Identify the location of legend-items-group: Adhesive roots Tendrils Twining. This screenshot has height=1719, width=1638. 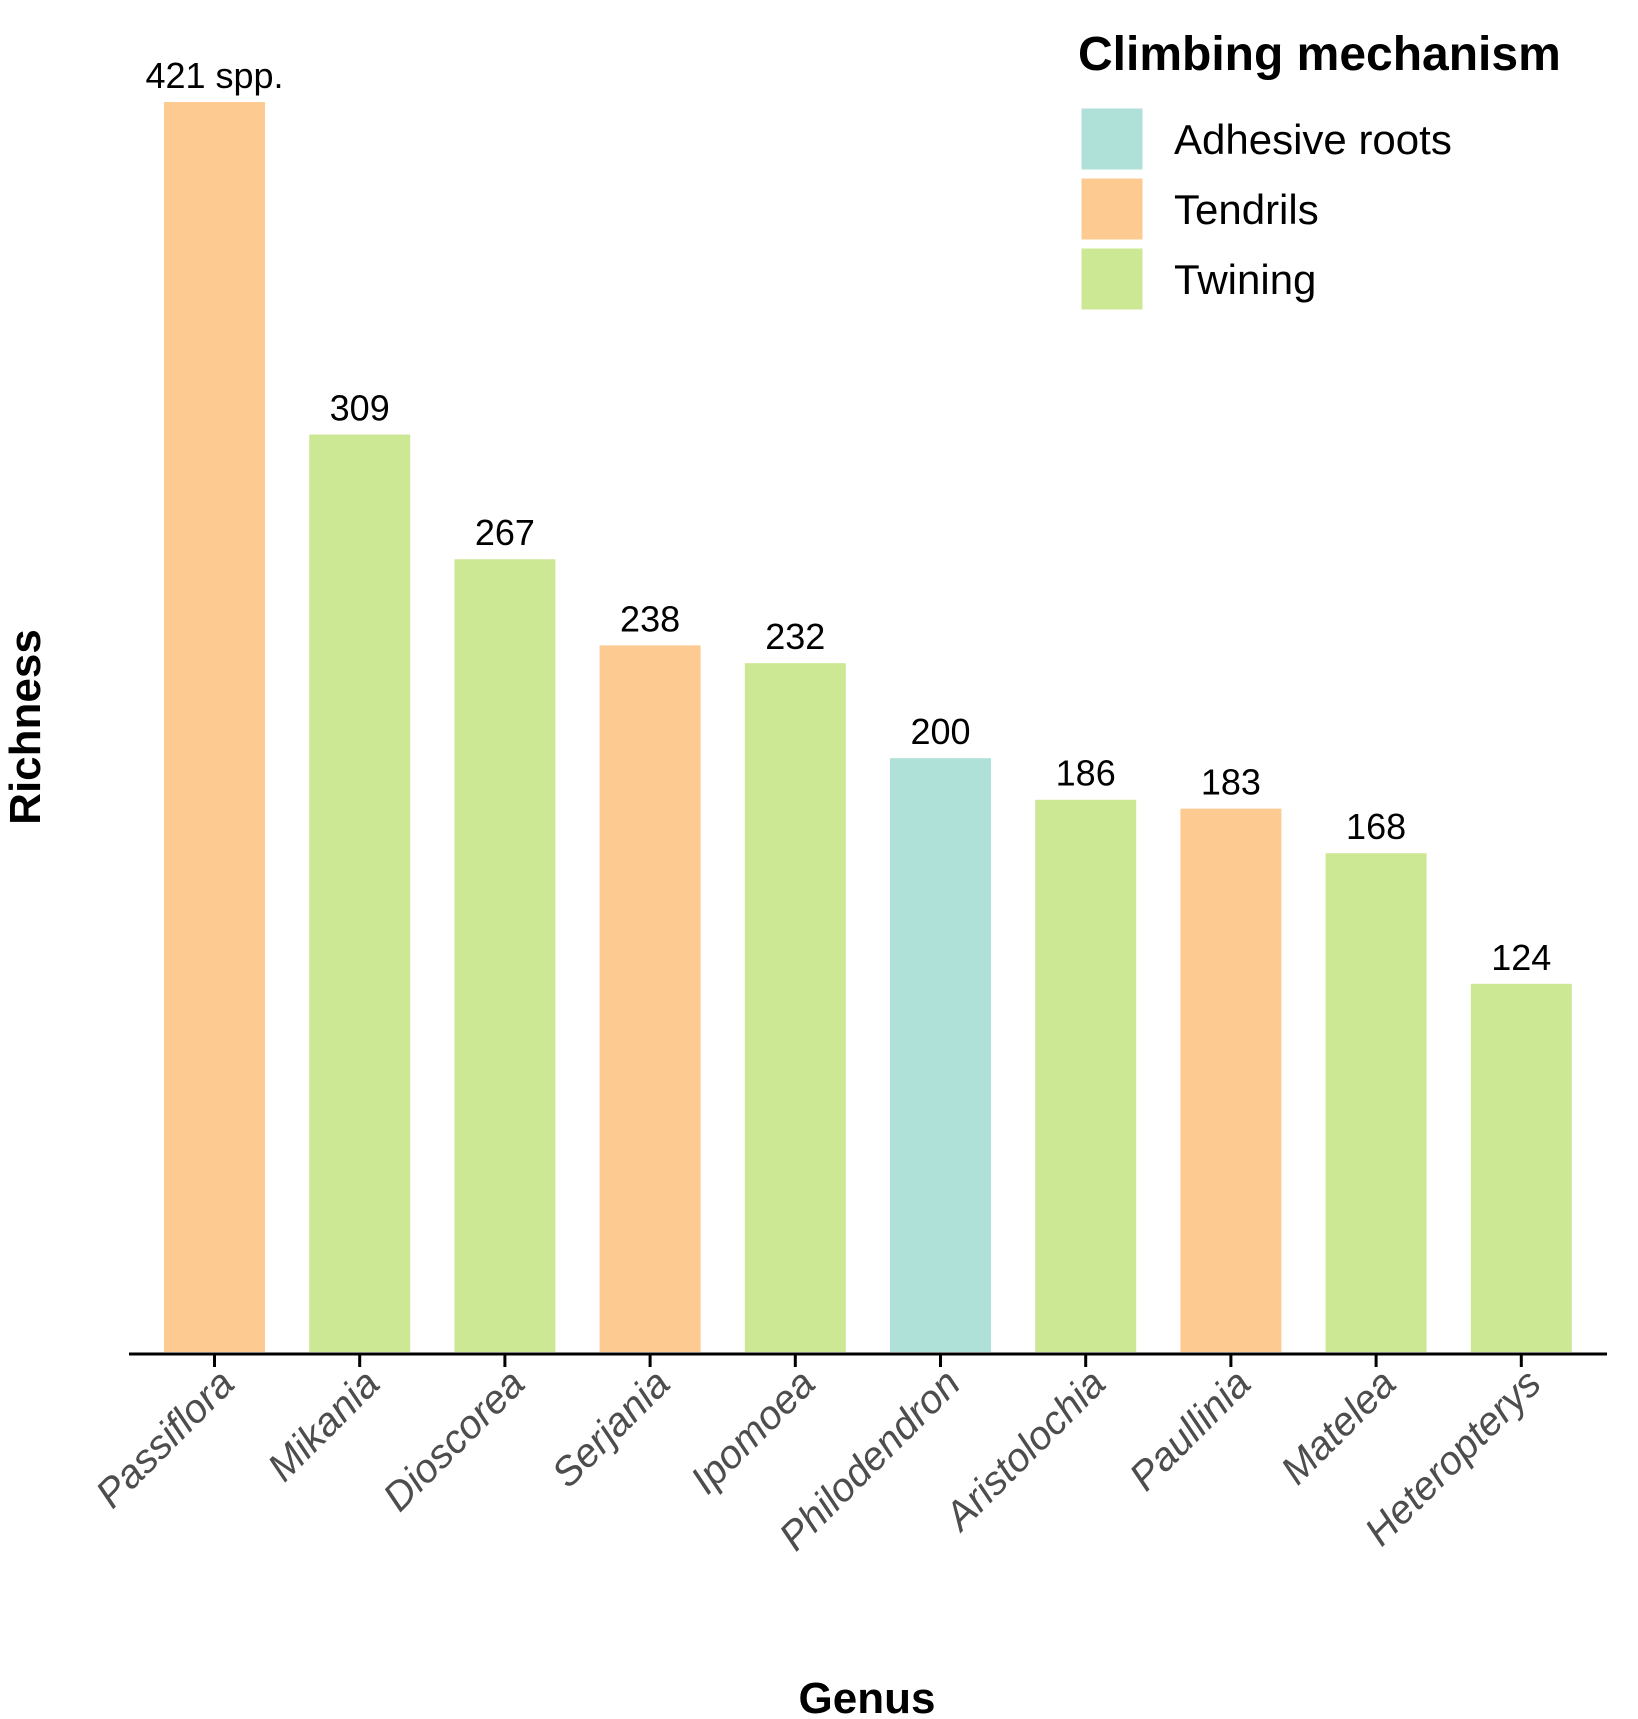
(1265, 209).